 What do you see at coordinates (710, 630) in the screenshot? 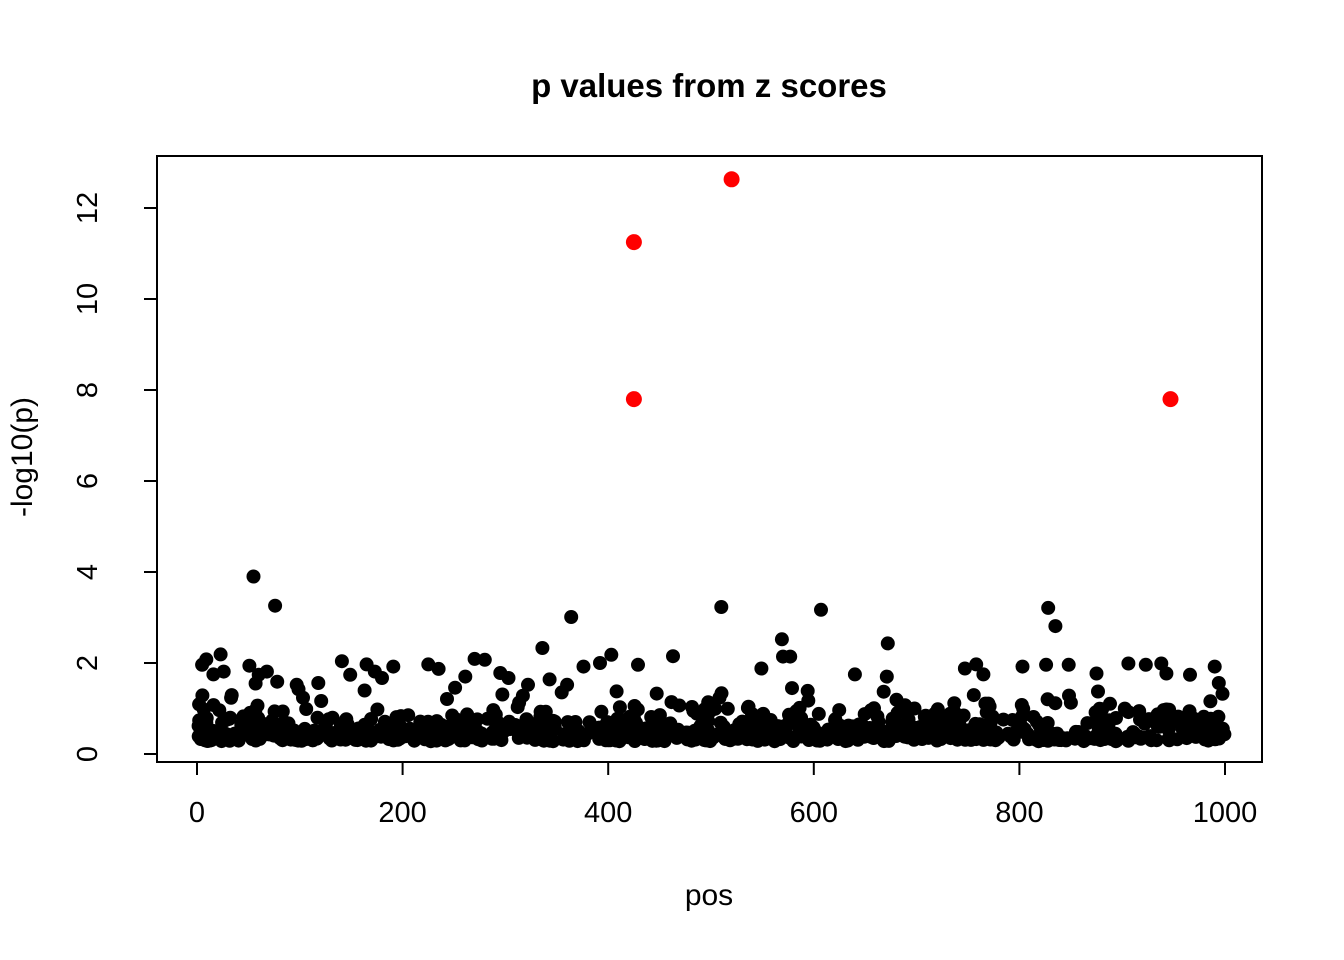
I see `outlier-points-layer` at bounding box center [710, 630].